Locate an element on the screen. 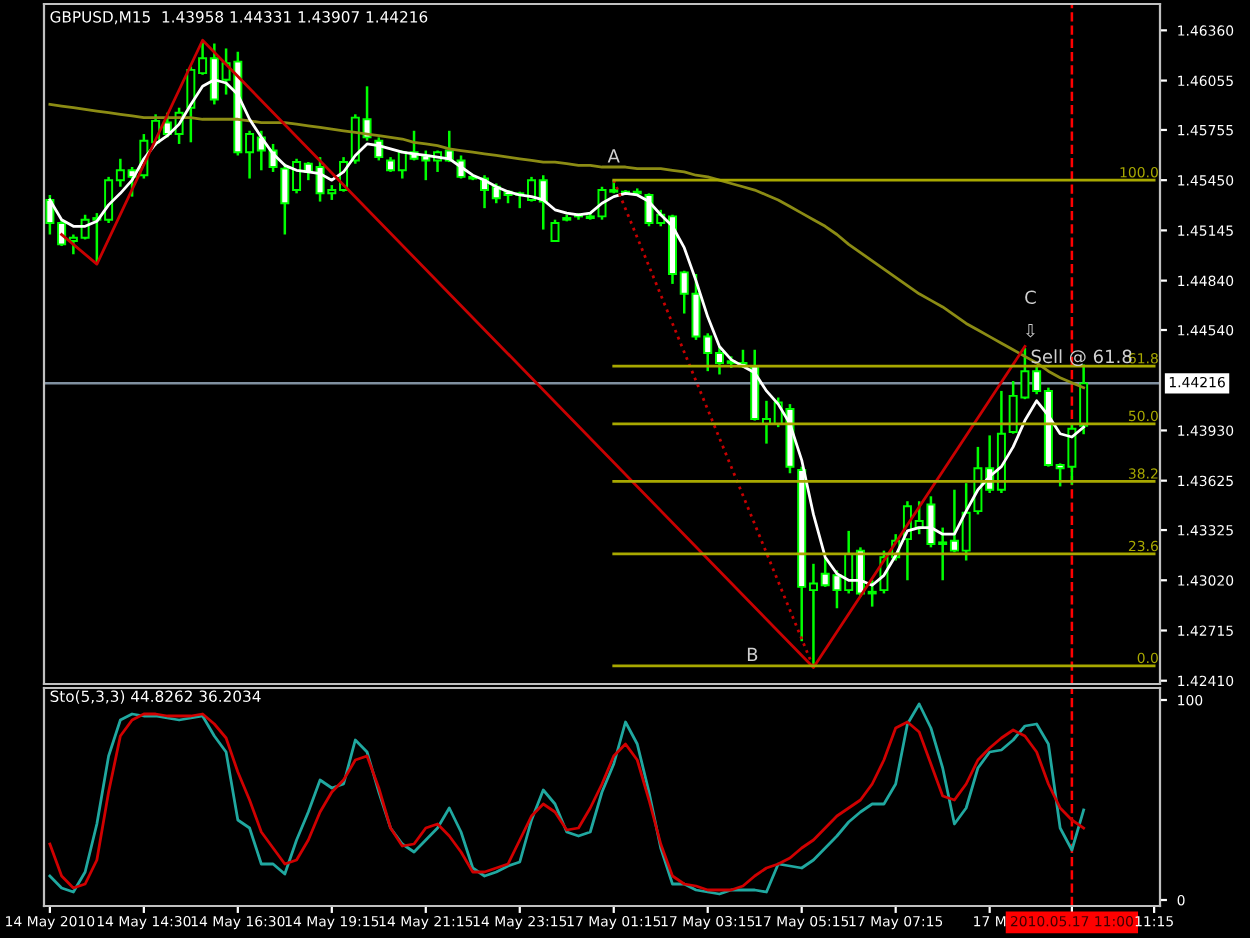 This screenshot has width=1250, height=938. annotation: ⇩ is located at coordinates (1030, 331).